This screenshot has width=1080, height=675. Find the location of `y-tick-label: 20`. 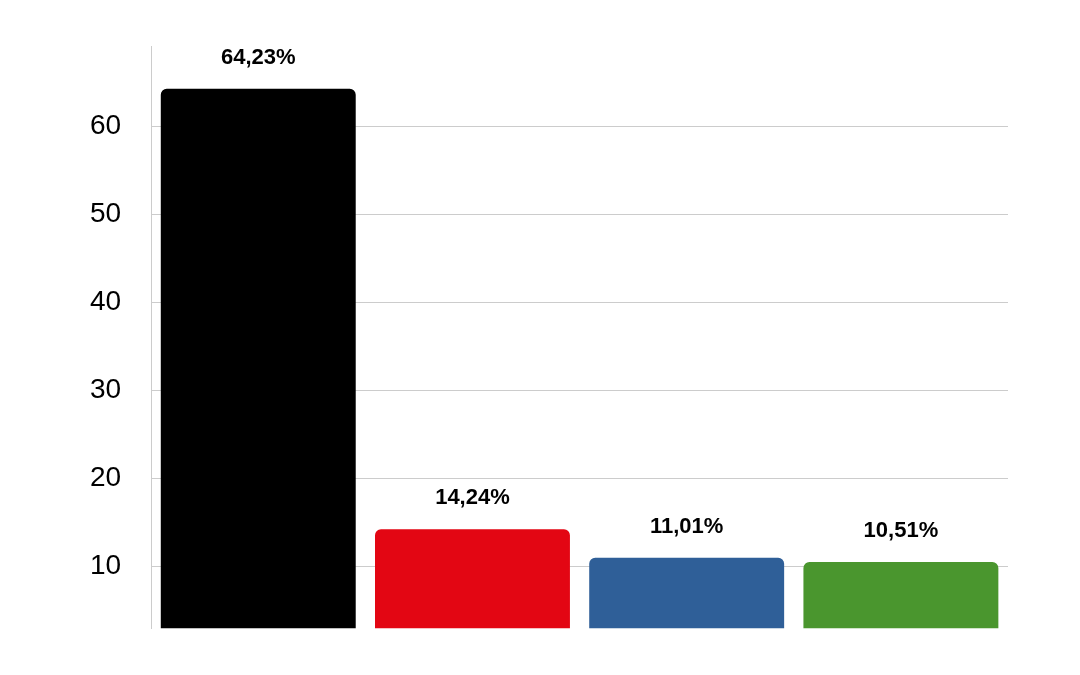

y-tick-label: 20 is located at coordinates (105, 477).